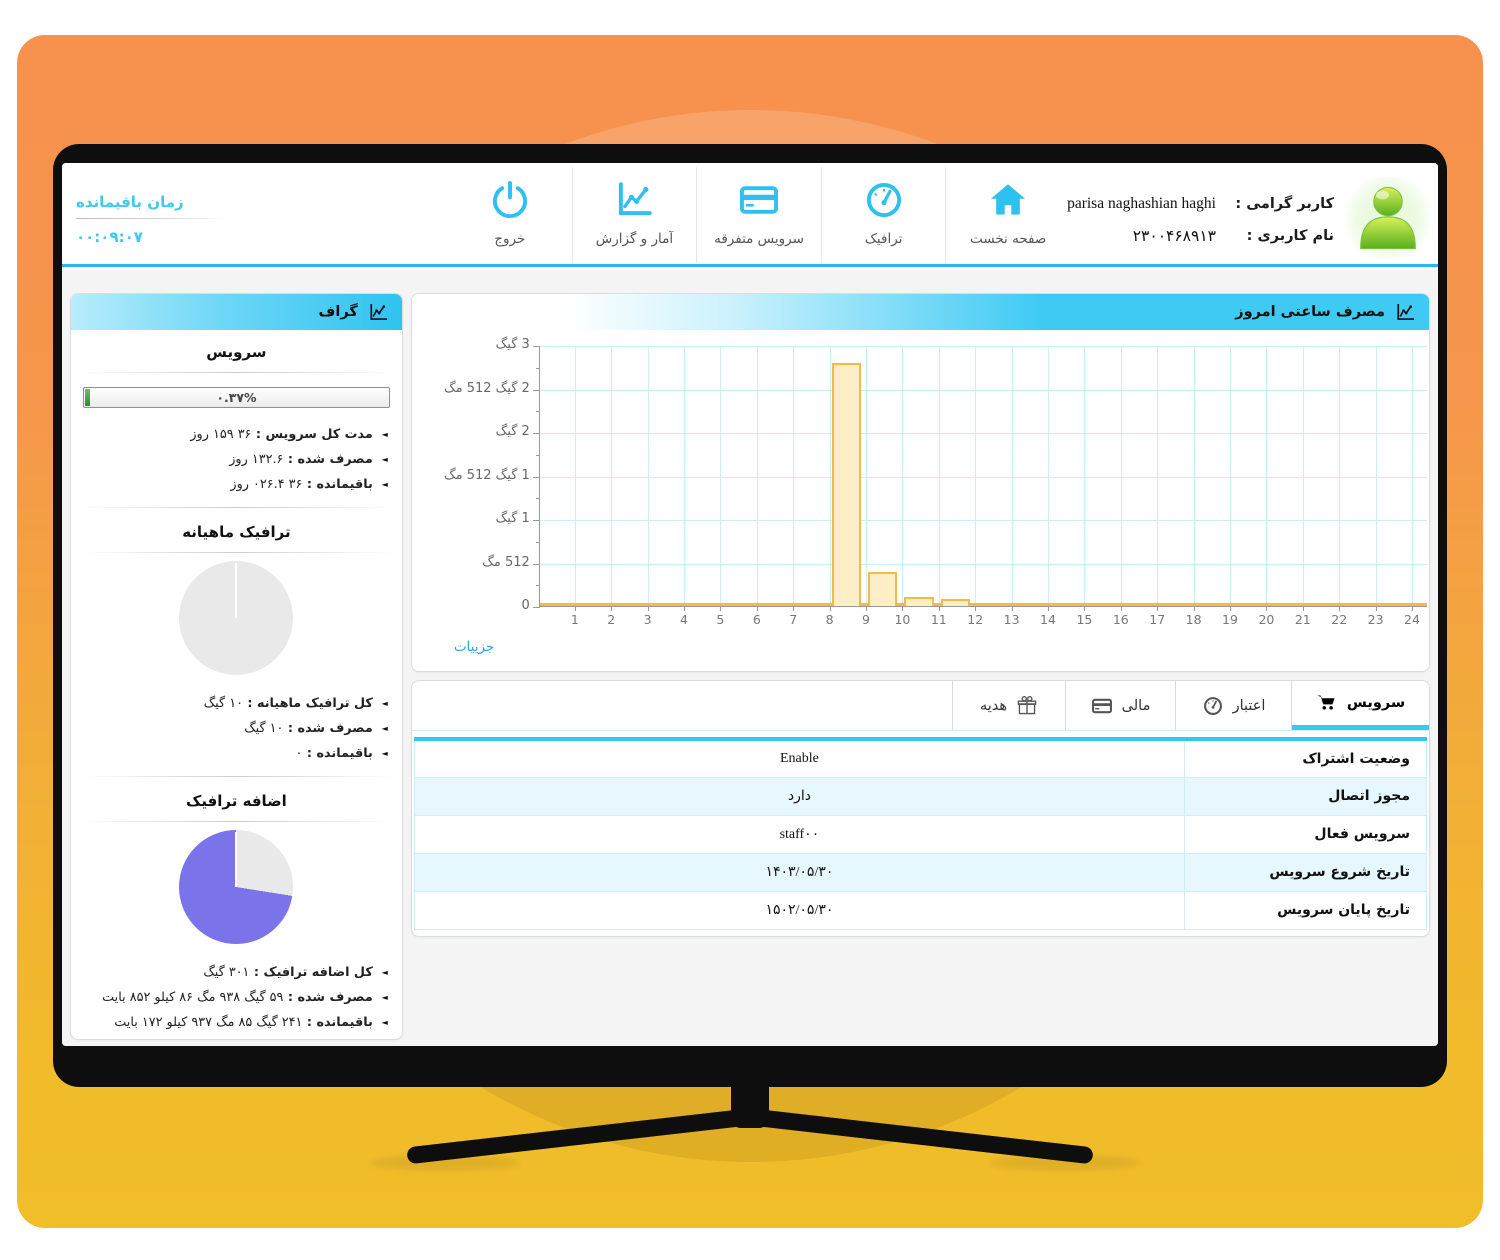  Describe the element at coordinates (759, 239) in the screenshot. I see `nav-label: سرویس متفرقه` at that location.